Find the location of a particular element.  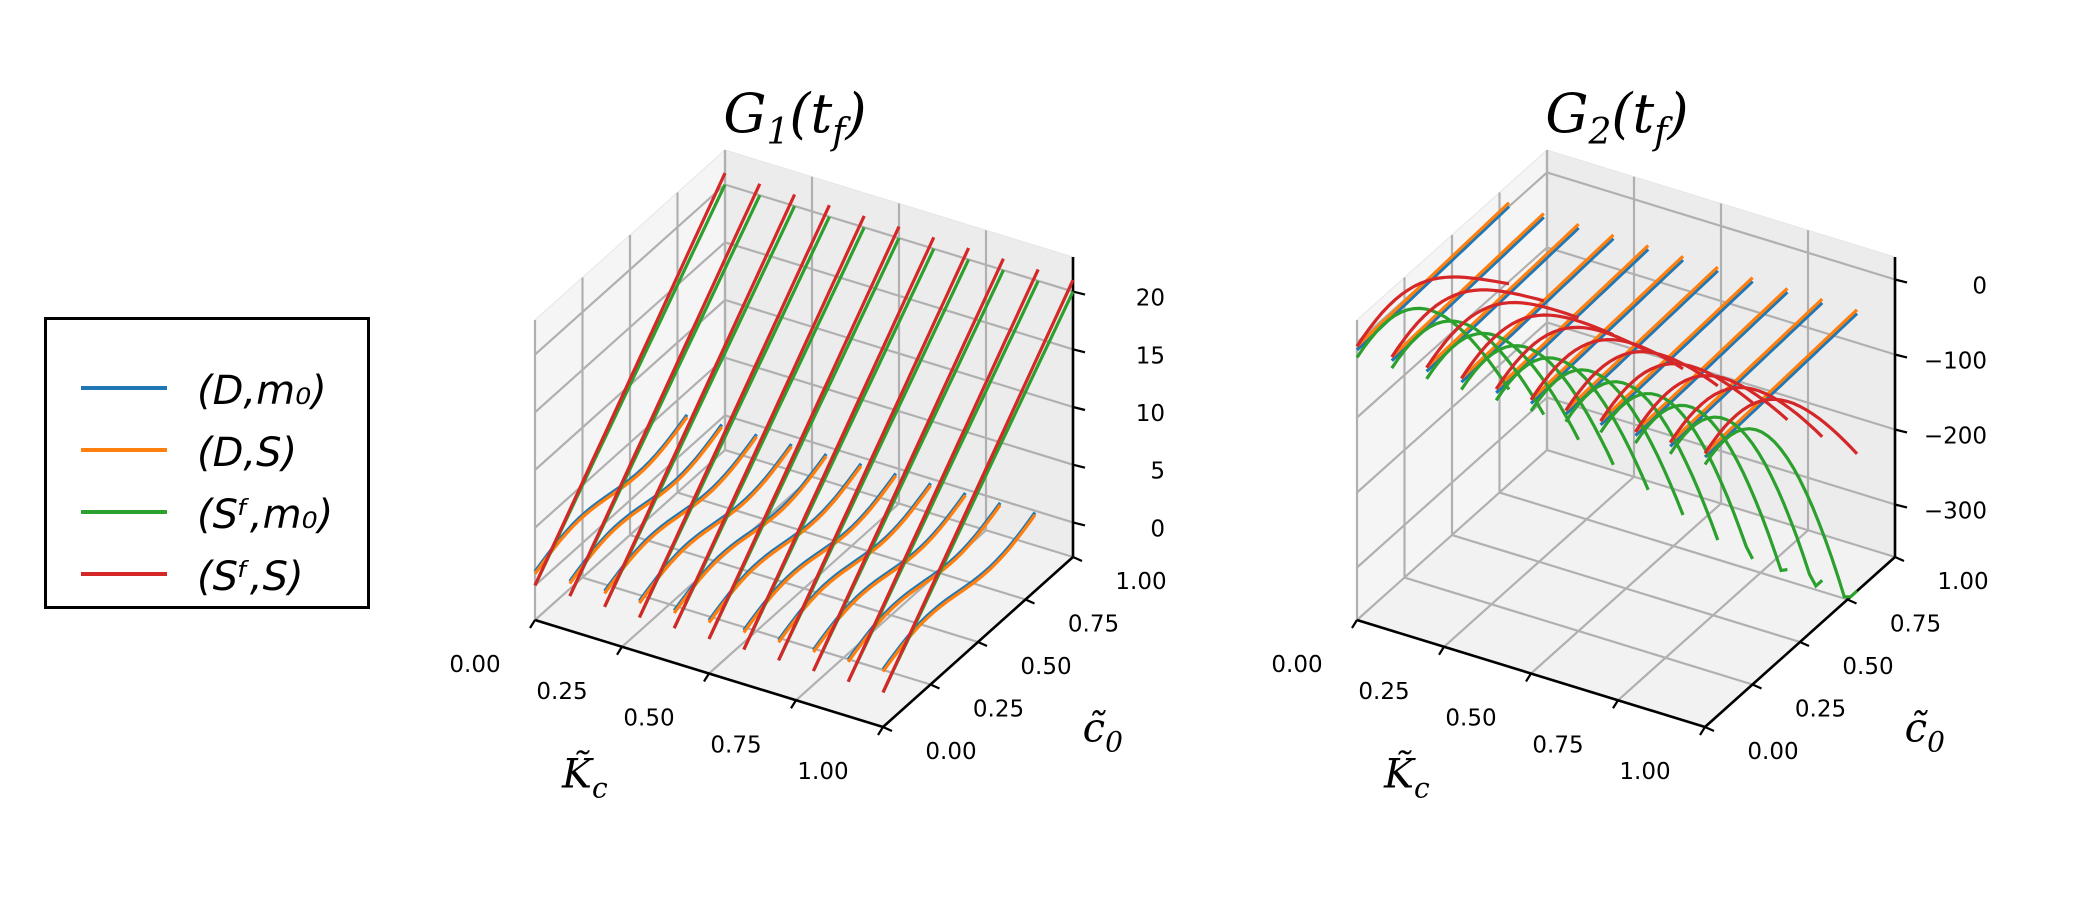

z-tick-label: 0 is located at coordinates (1157, 529).